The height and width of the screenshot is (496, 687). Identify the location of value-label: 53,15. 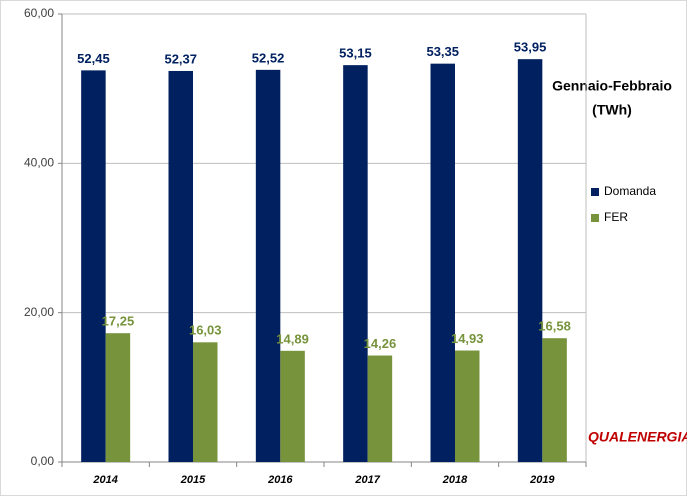
(355, 53).